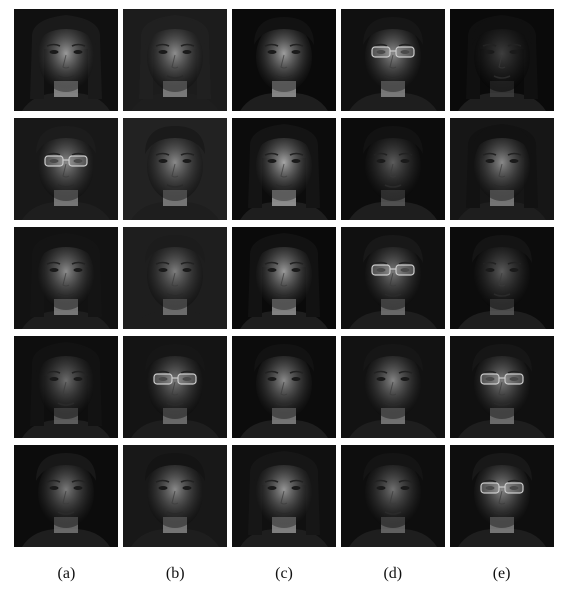  I want to click on column-labels: (a) (b) (c) (d) (e), so click(284, 574).